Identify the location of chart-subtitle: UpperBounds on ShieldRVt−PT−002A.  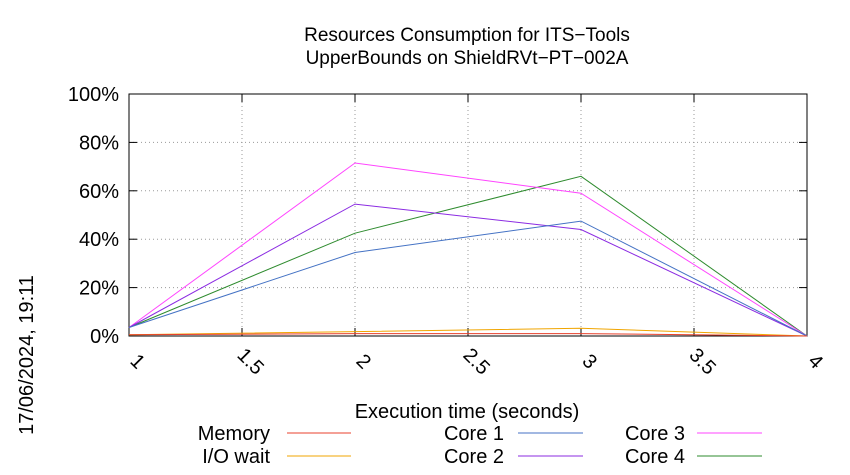
(467, 58).